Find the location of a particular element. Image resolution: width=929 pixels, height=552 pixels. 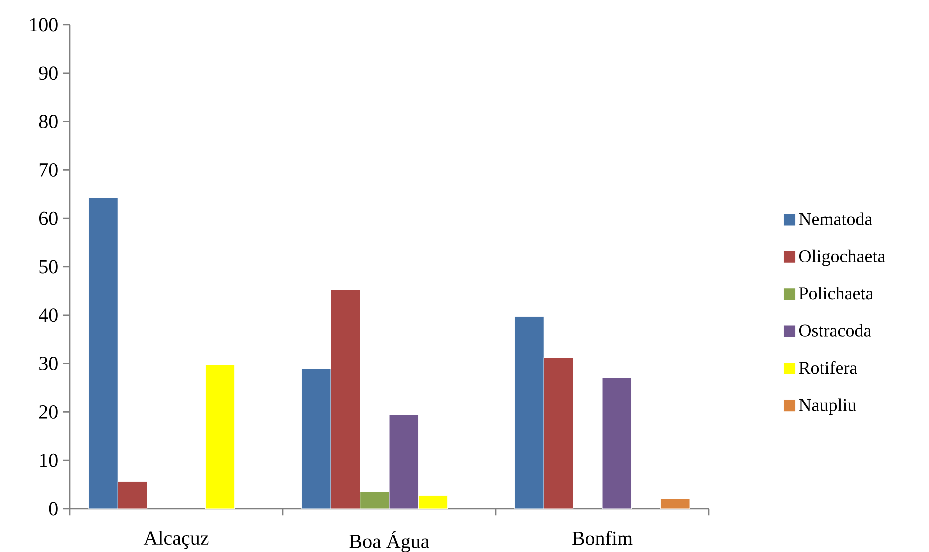

y-tick-label: 80 is located at coordinates (48, 122).